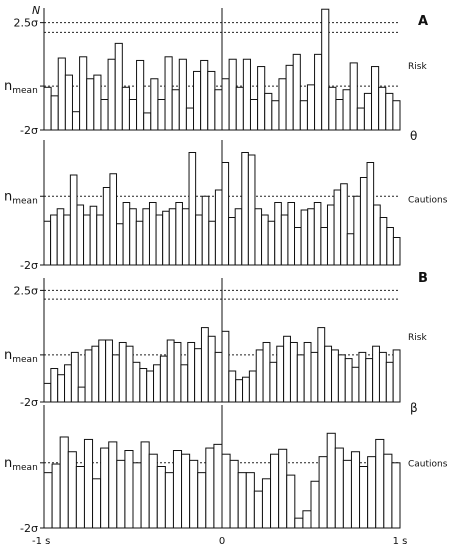 This screenshot has width=462, height=550. What do you see at coordinates (400, 541) in the screenshot?
I see `x-tick-label: 1 s` at bounding box center [400, 541].